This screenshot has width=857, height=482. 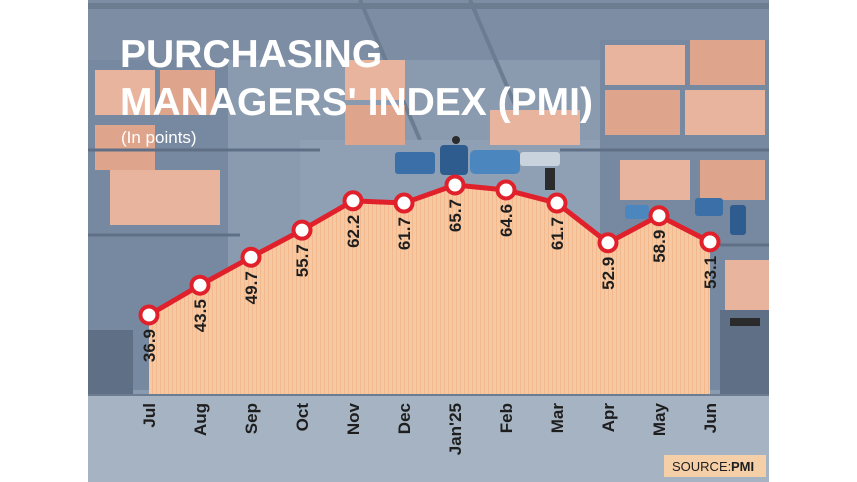 I want to click on x-tick-label-6: Dec, so click(x=404, y=418).